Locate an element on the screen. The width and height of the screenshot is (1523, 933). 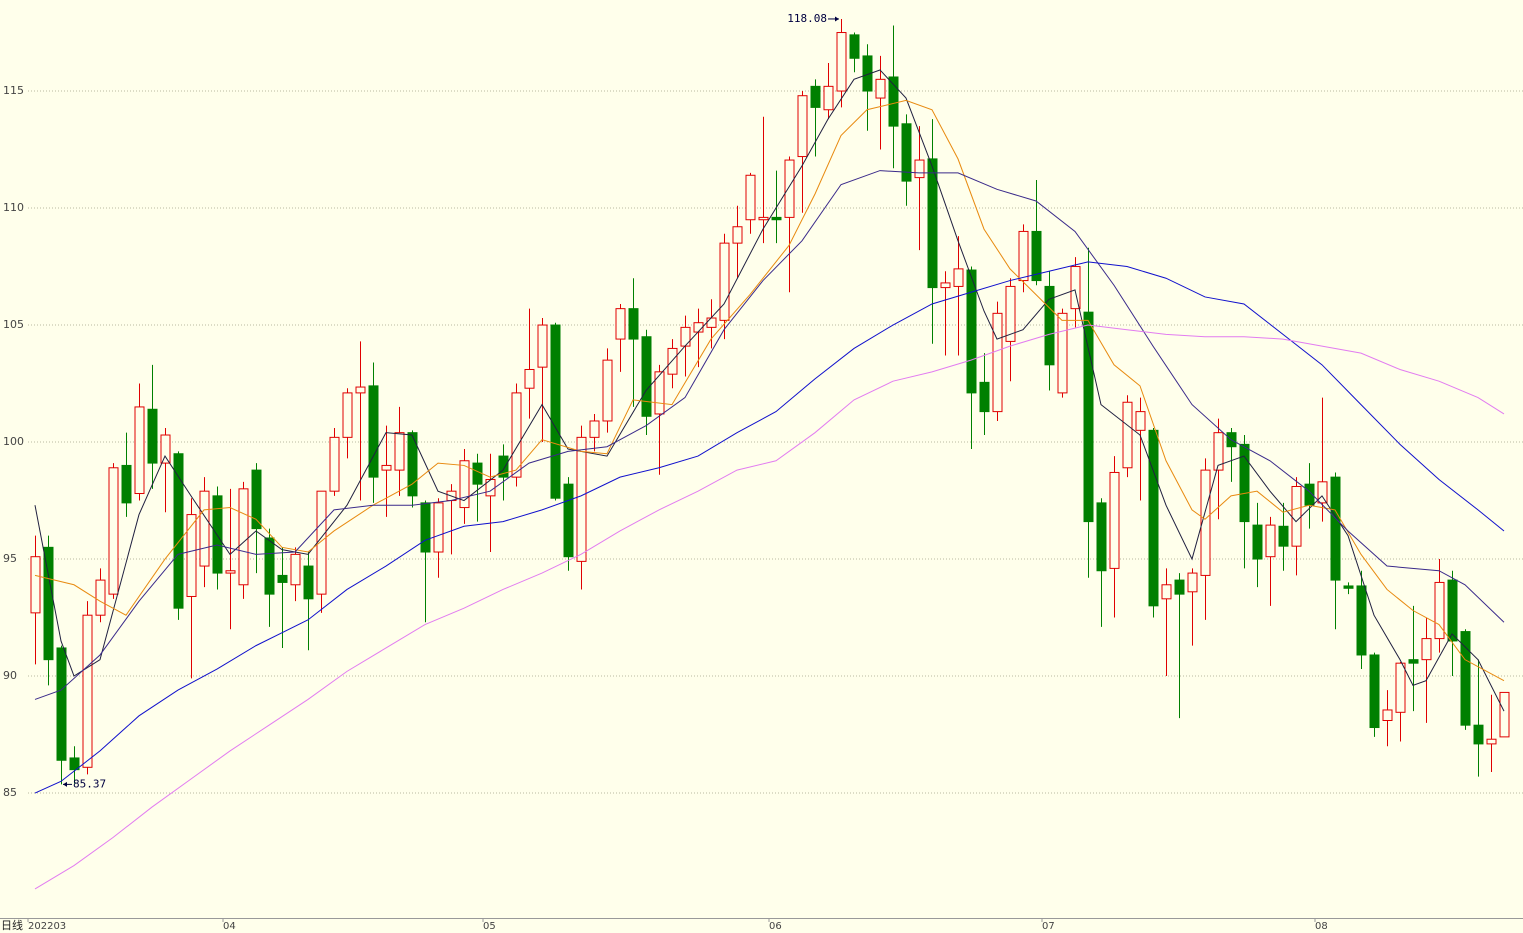
y-tick-label: 95 is located at coordinates (10, 558).